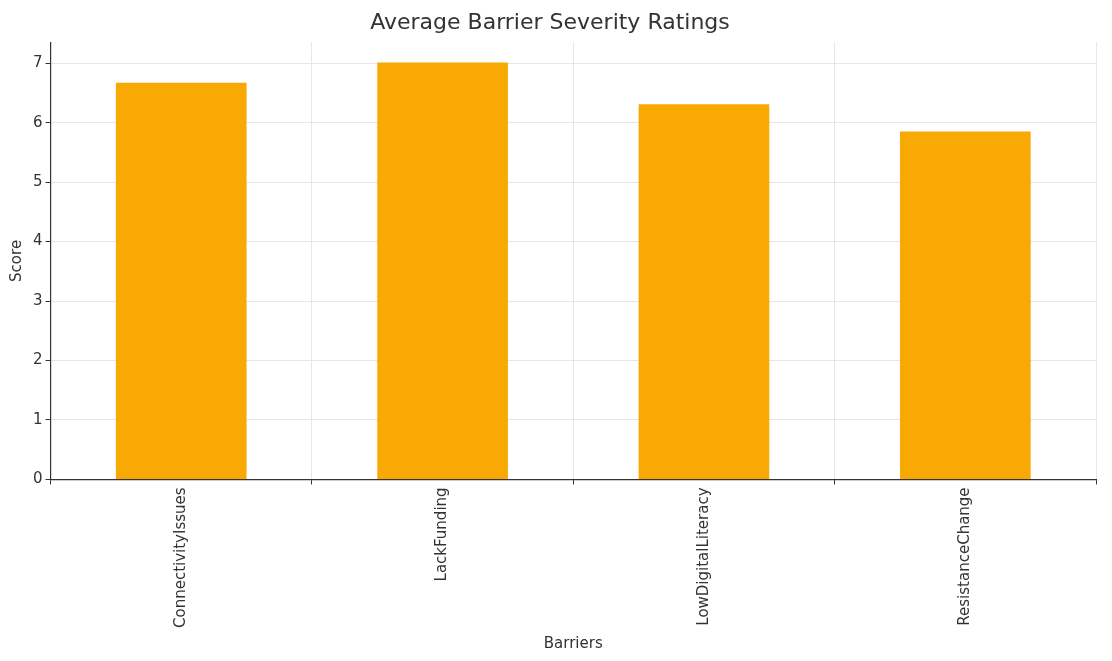 The height and width of the screenshot is (661, 1112). What do you see at coordinates (15, 260) in the screenshot?
I see `y-axis-title: Score` at bounding box center [15, 260].